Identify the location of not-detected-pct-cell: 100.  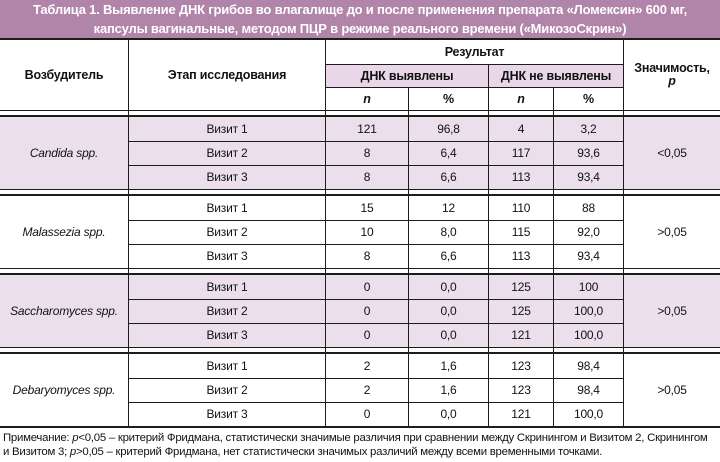
(588, 287).